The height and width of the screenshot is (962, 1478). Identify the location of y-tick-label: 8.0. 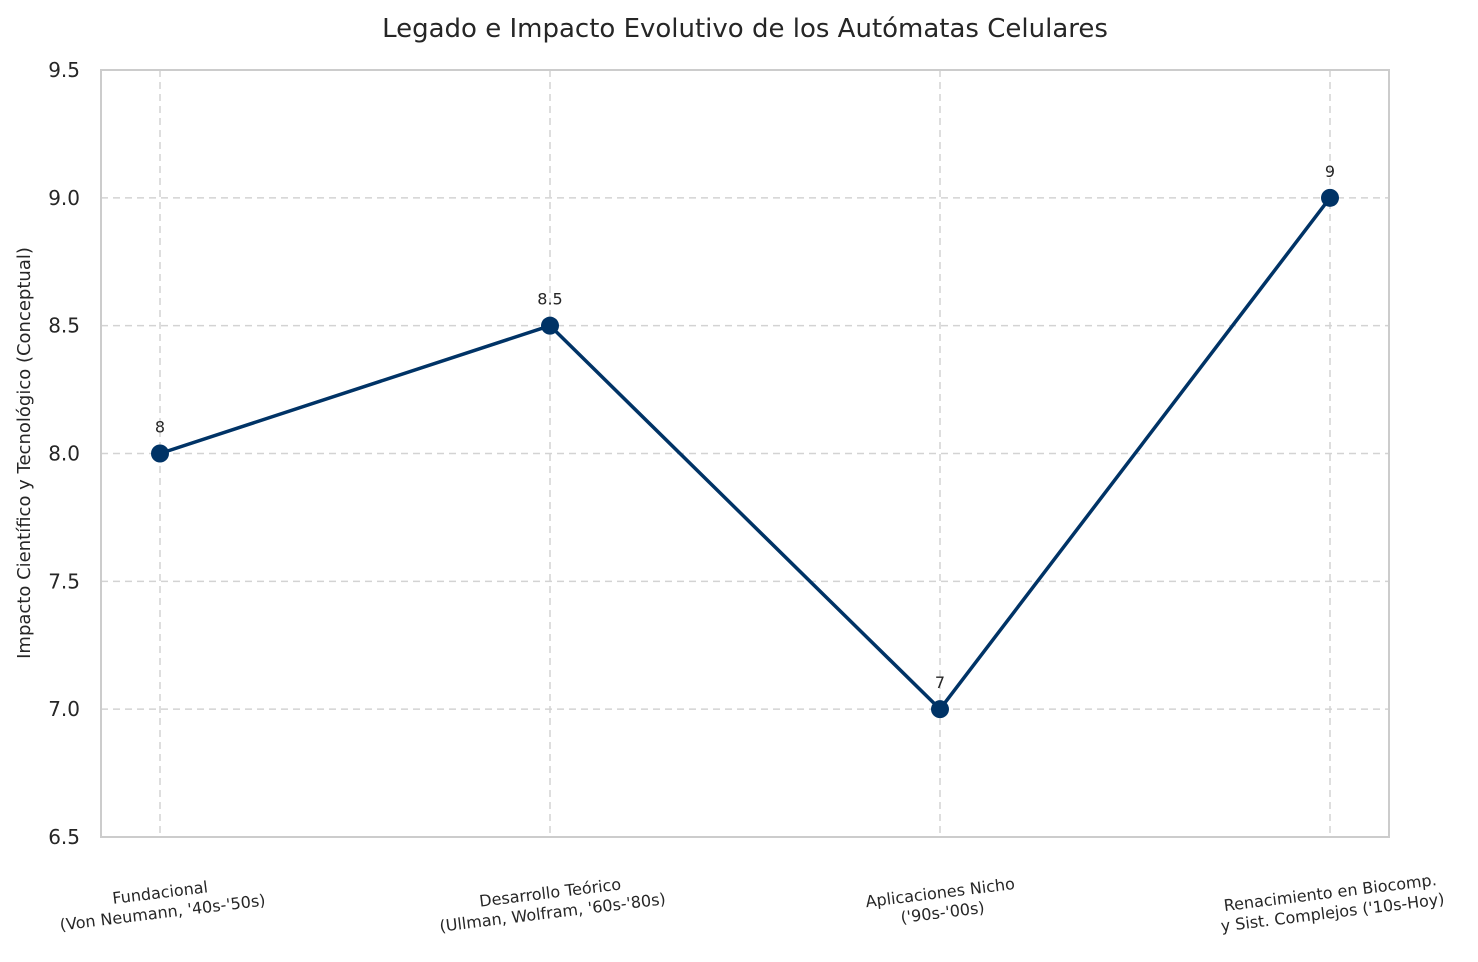
(64, 454).